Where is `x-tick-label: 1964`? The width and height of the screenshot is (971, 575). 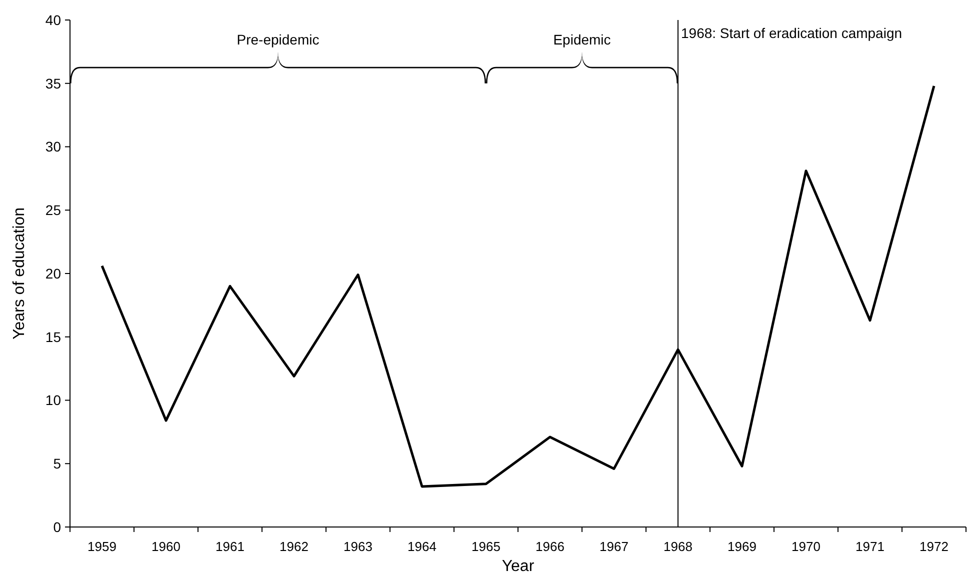
x-tick-label: 1964 is located at coordinates (422, 546).